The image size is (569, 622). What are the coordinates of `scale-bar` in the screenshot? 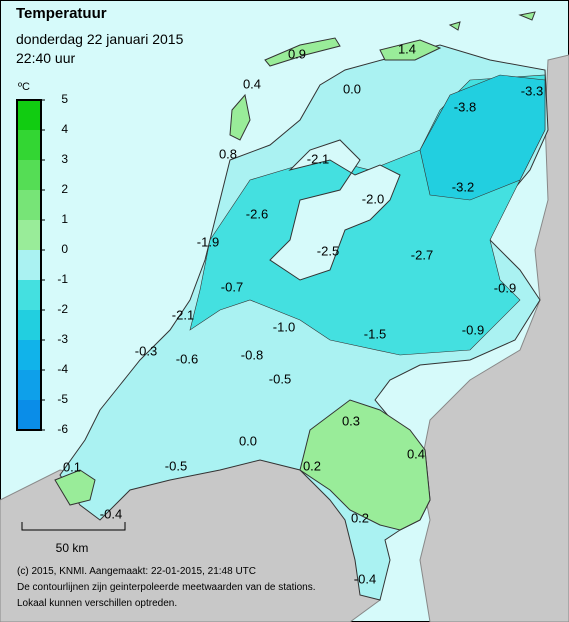 It's located at (73, 526).